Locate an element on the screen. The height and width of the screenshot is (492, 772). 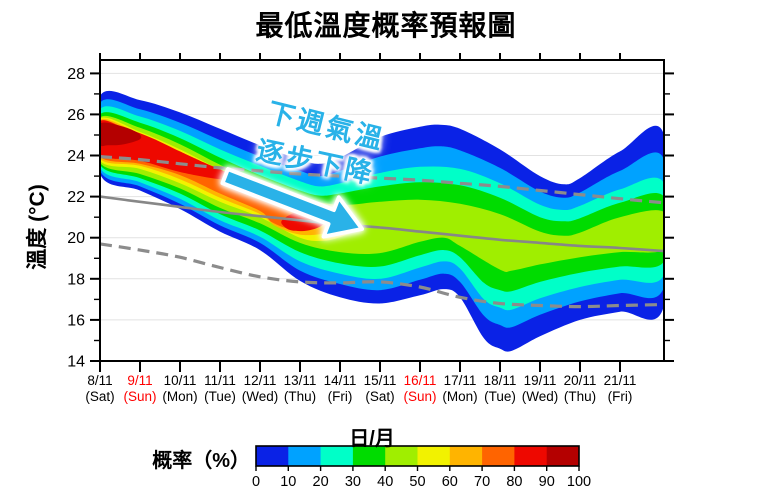
band-100pct is located at coordinates (121, 134).